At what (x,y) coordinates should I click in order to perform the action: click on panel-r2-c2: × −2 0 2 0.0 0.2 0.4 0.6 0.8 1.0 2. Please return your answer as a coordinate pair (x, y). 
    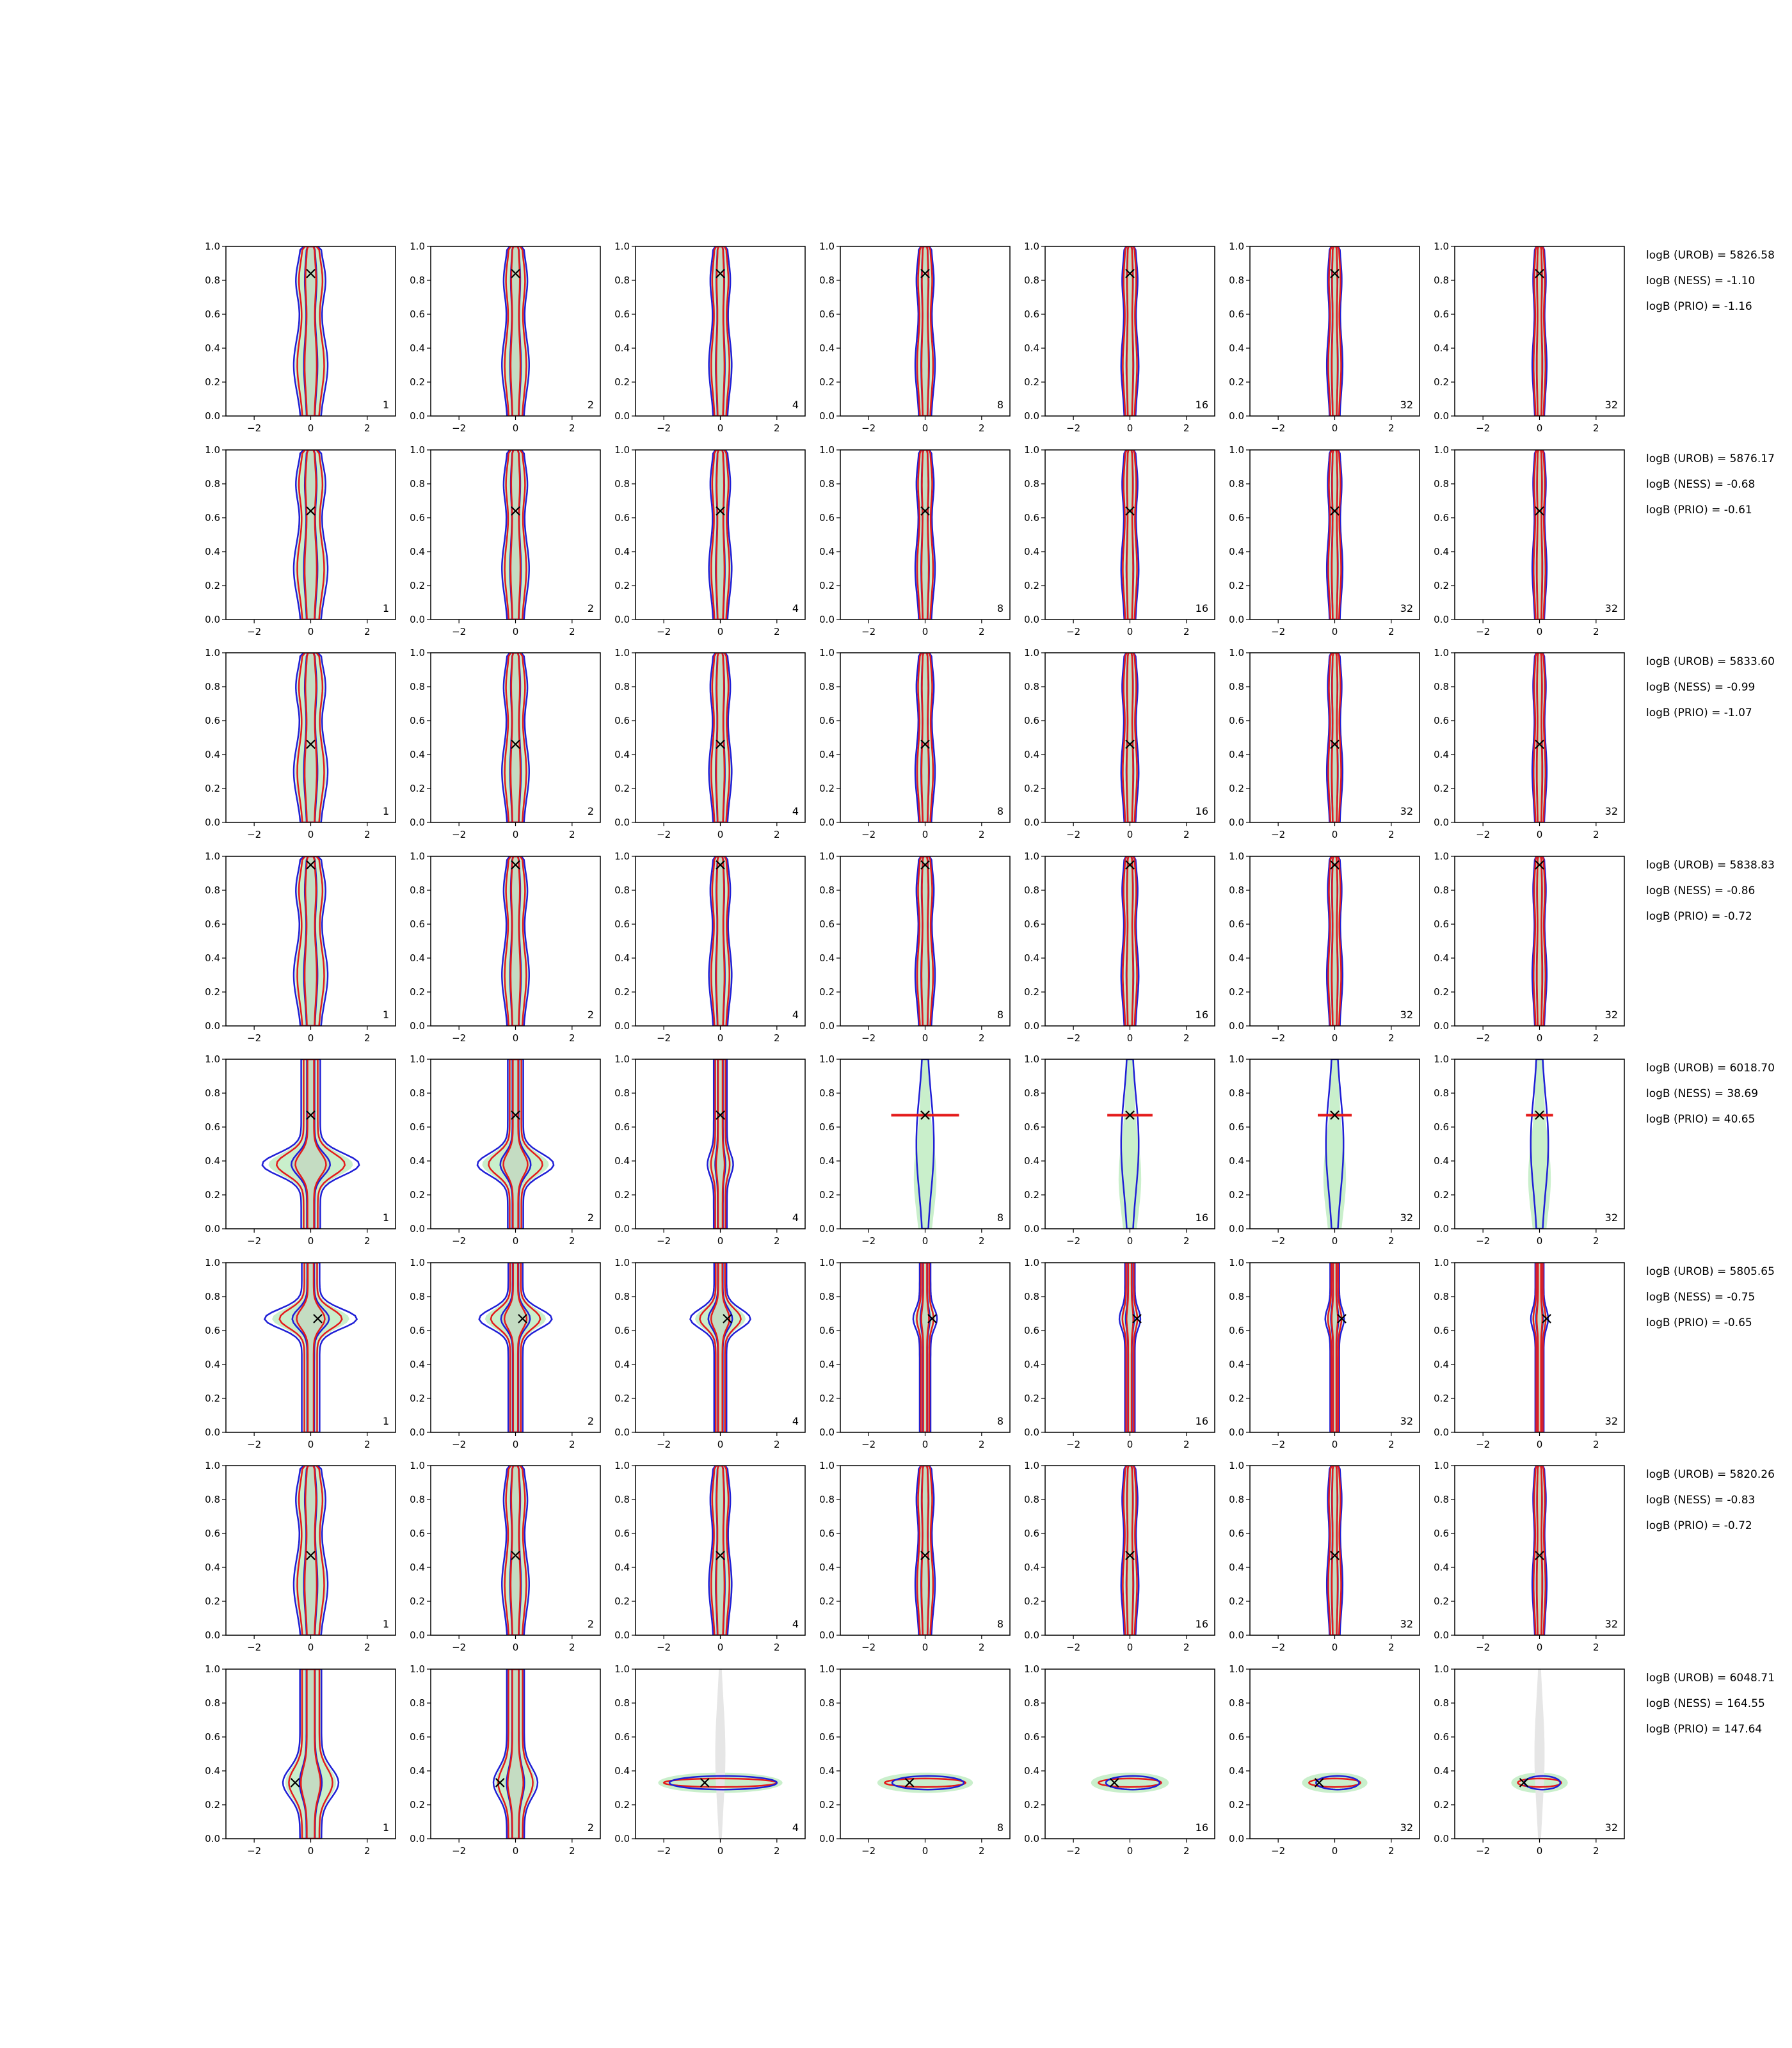
    Looking at the image, I should click on (505, 540).